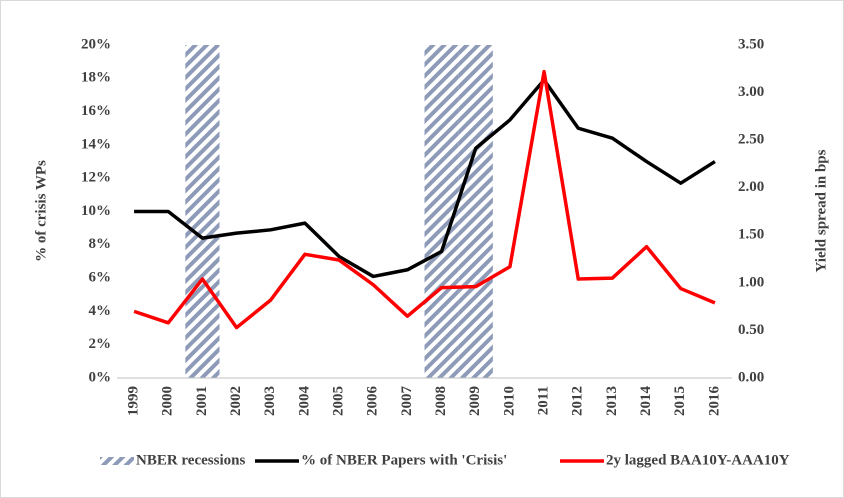 Image resolution: width=844 pixels, height=498 pixels. What do you see at coordinates (751, 92) in the screenshot?
I see `y2-tick-label: 3.00` at bounding box center [751, 92].